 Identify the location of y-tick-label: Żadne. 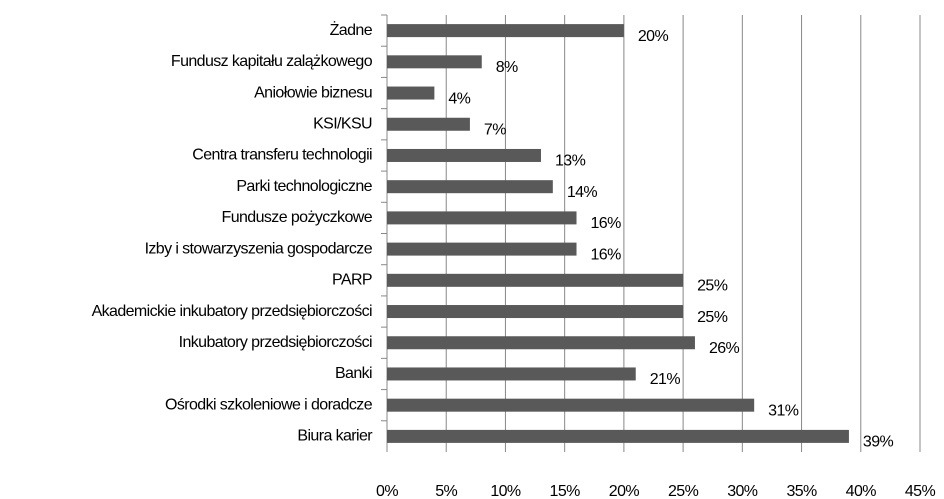
(351, 29).